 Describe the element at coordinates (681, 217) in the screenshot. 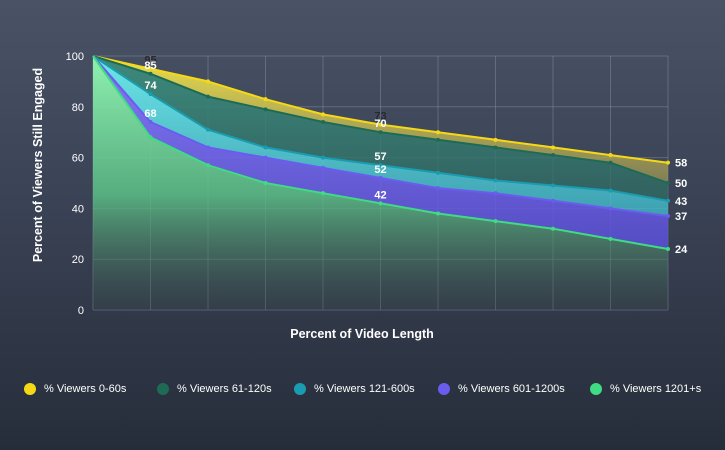

I see `data-label-series-3-10: 37` at that location.